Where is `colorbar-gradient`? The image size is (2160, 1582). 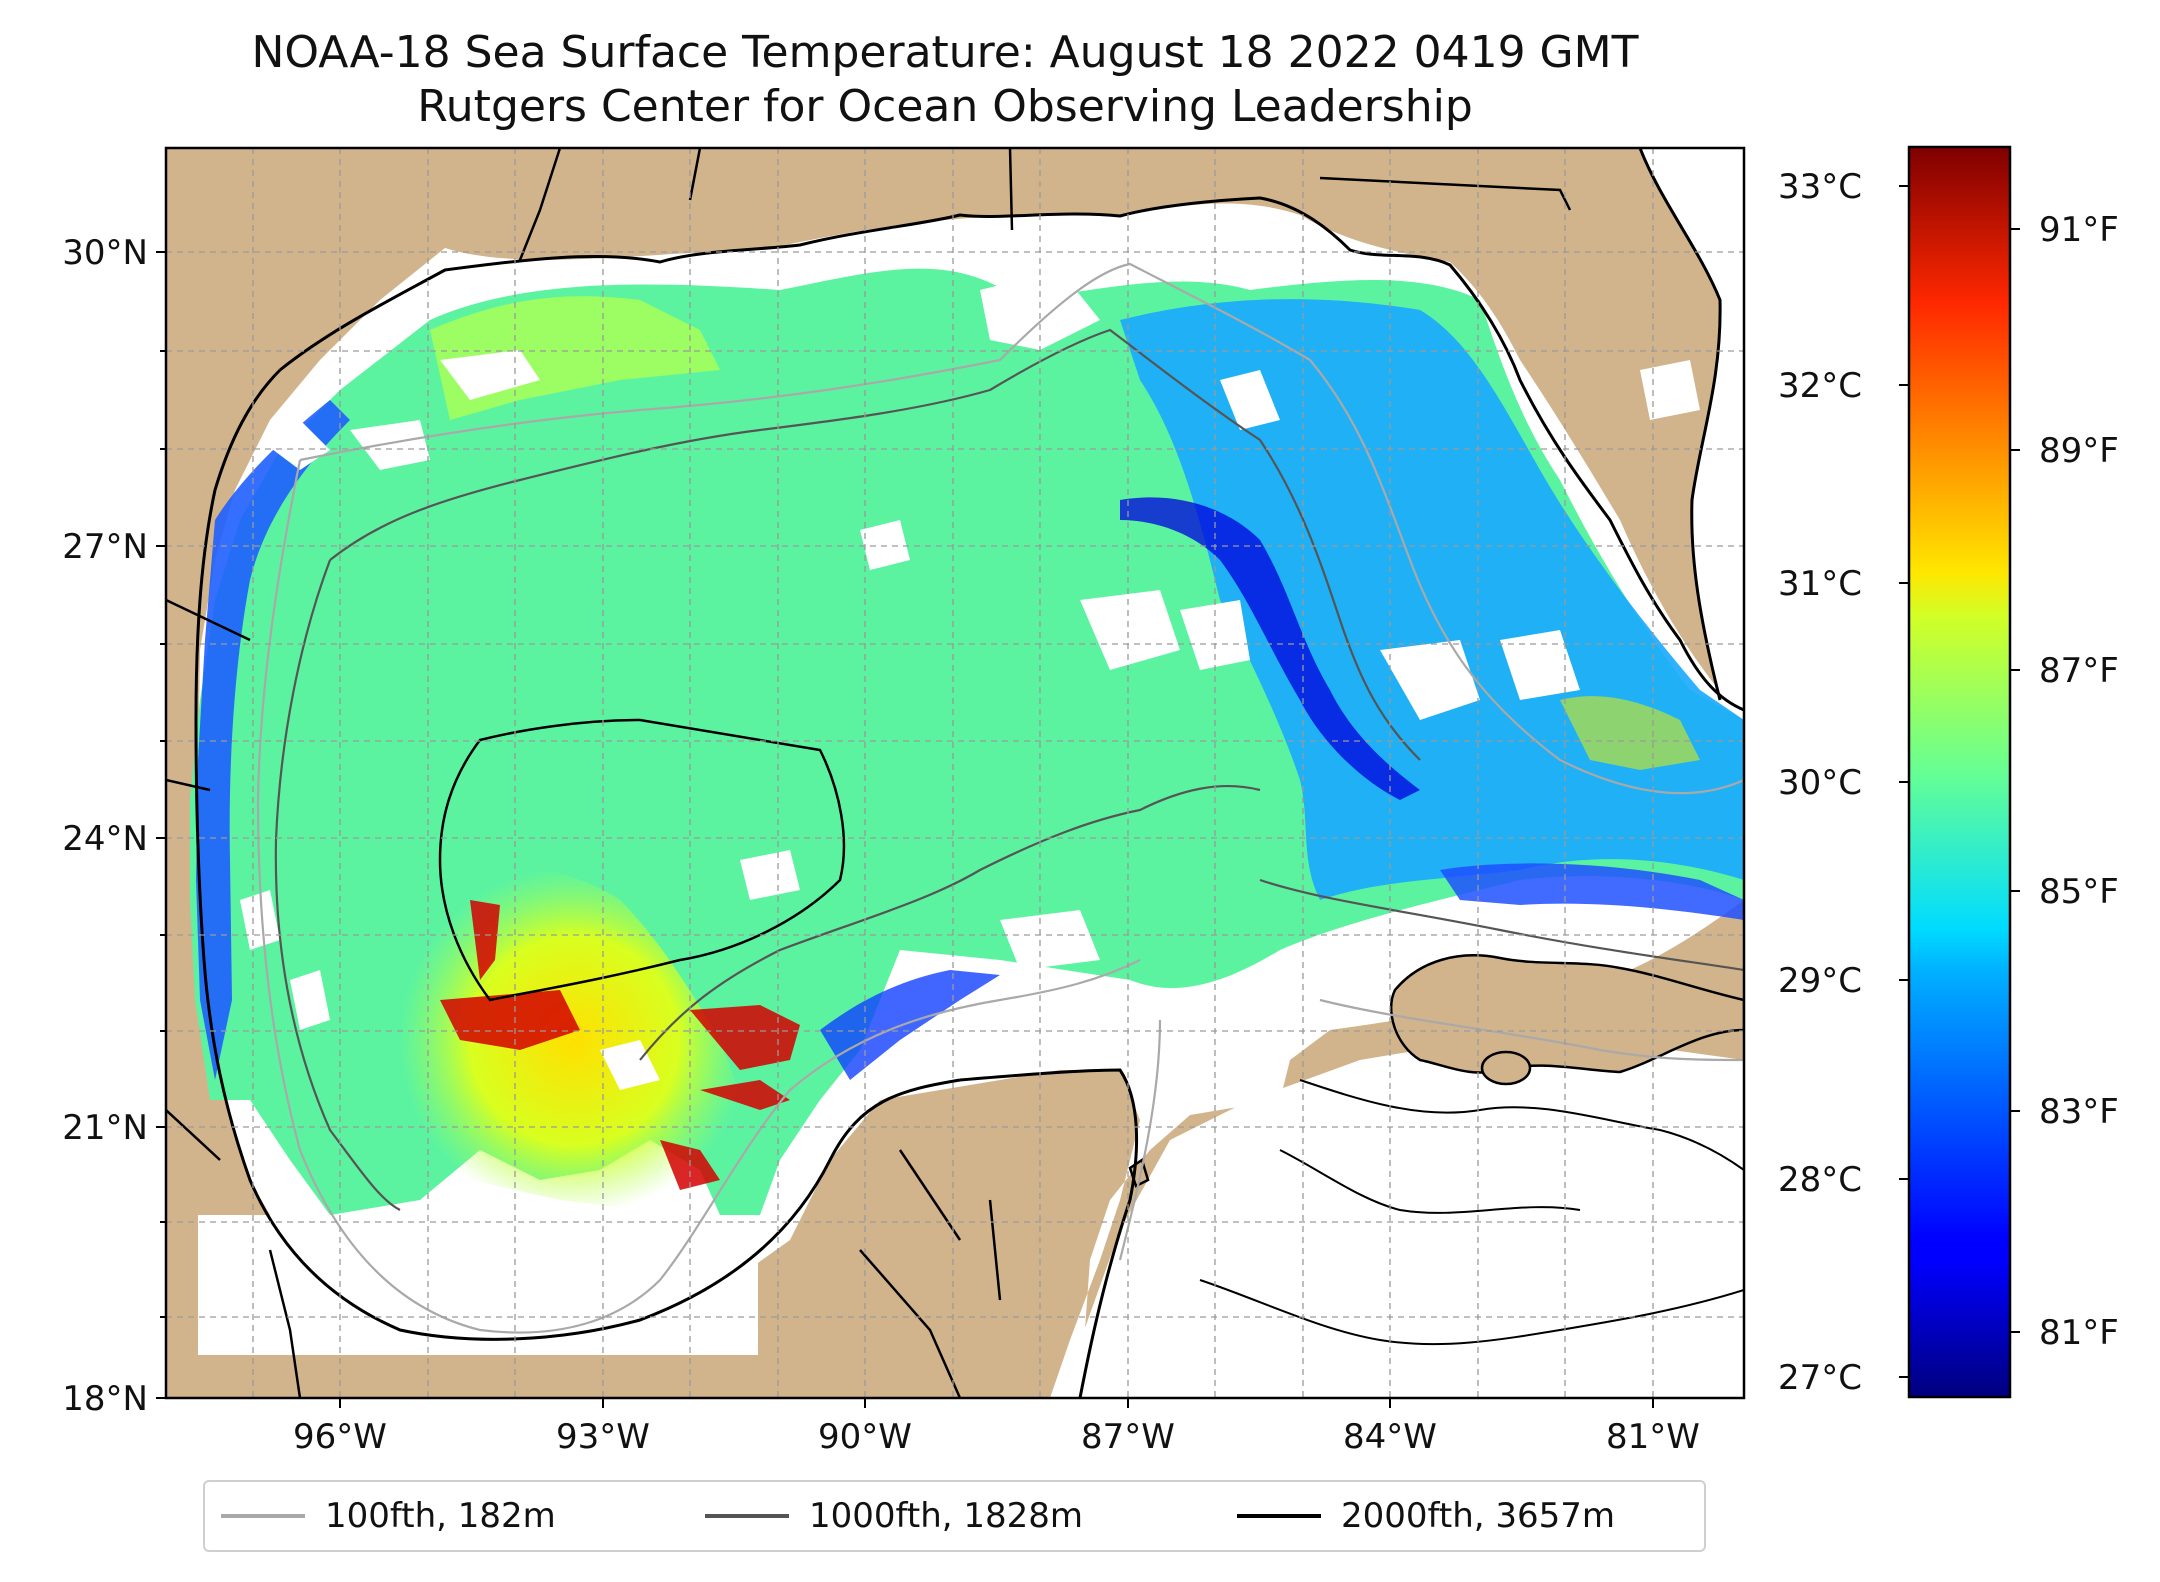 colorbar-gradient is located at coordinates (1959, 772).